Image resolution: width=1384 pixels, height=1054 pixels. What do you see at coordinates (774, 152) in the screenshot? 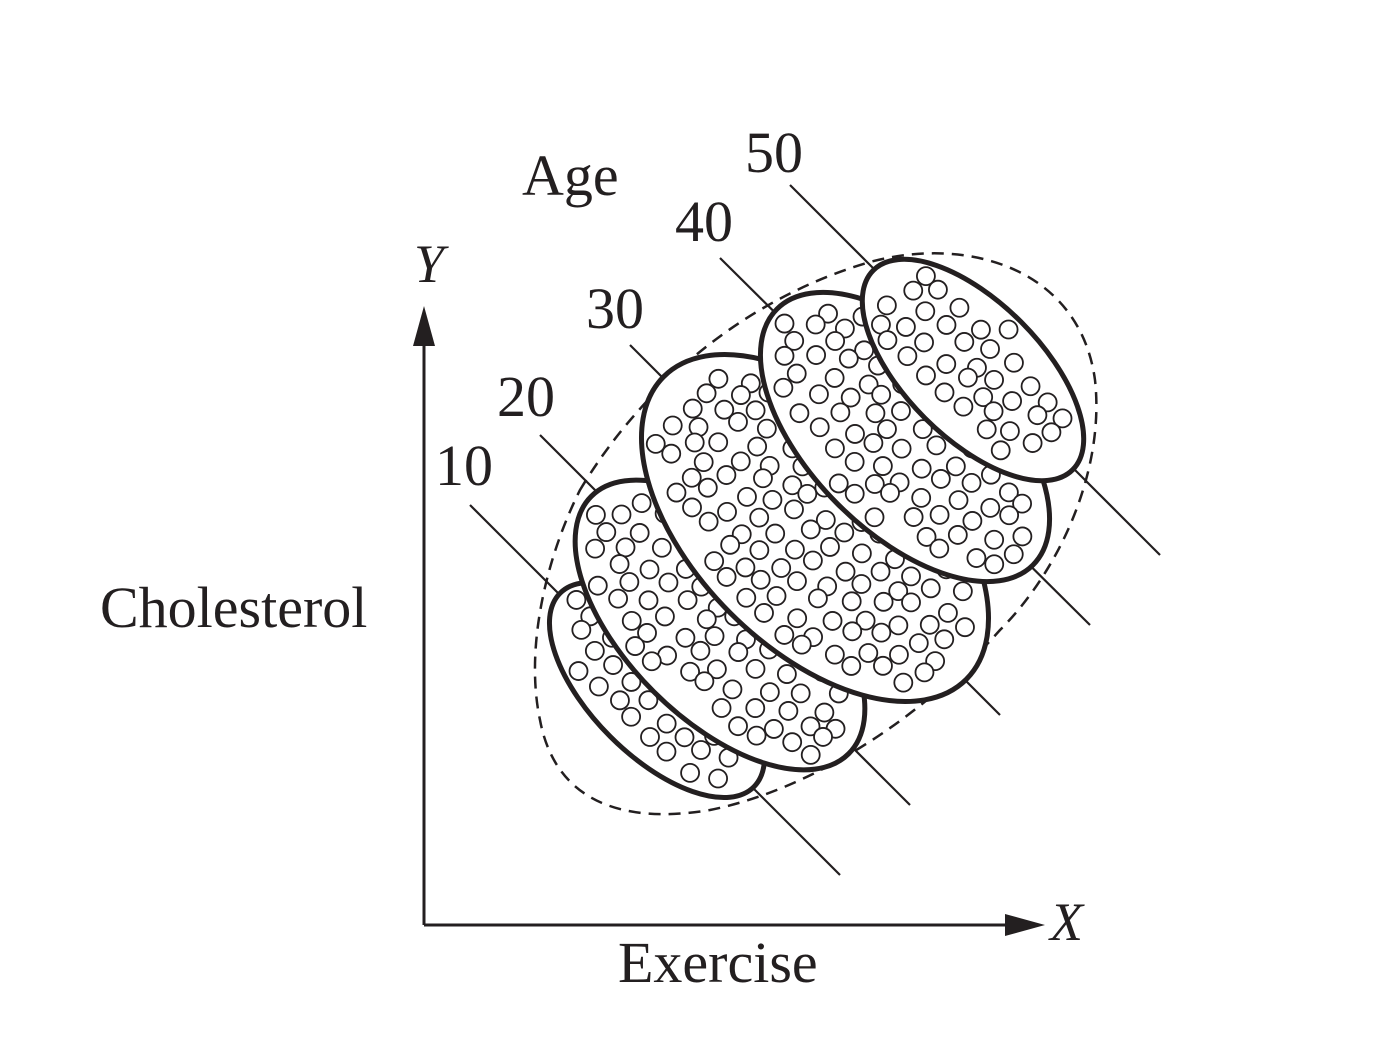
I see `age-label-50: 50` at bounding box center [774, 152].